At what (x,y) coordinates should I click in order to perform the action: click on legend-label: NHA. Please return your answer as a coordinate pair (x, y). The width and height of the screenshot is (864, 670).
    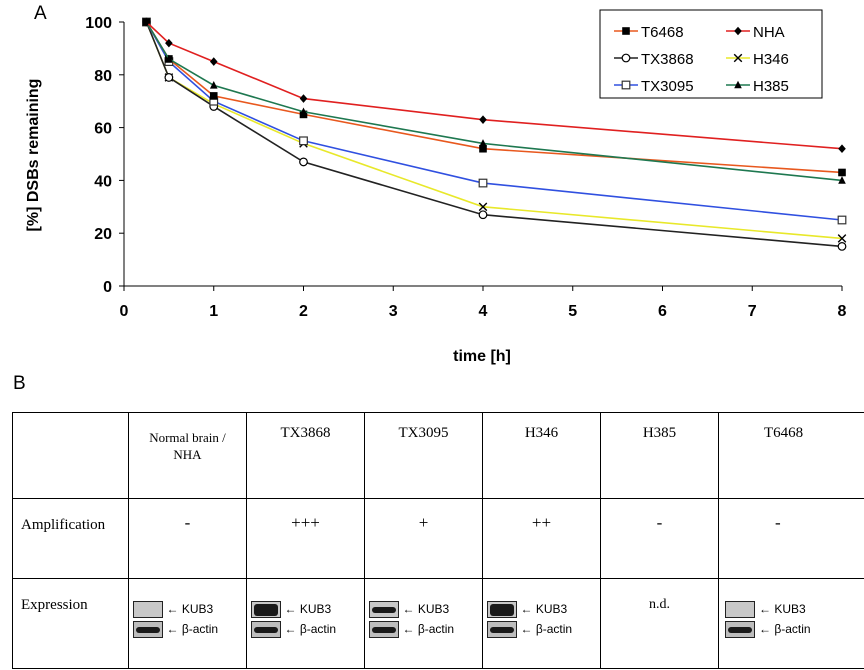
    Looking at the image, I should click on (769, 32).